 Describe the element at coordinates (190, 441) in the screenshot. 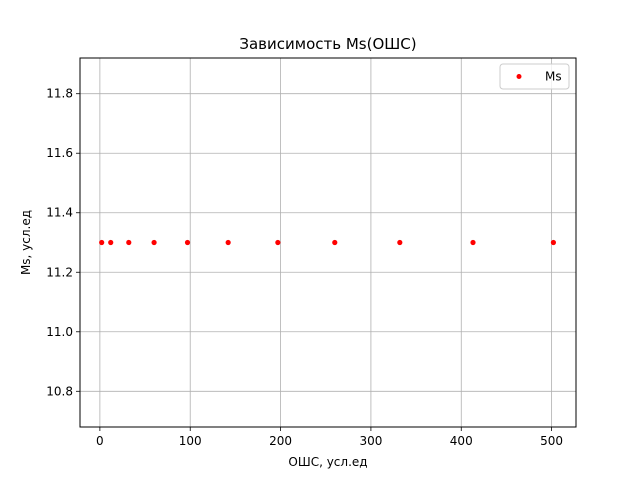

I see `x-tick-label: 100` at that location.